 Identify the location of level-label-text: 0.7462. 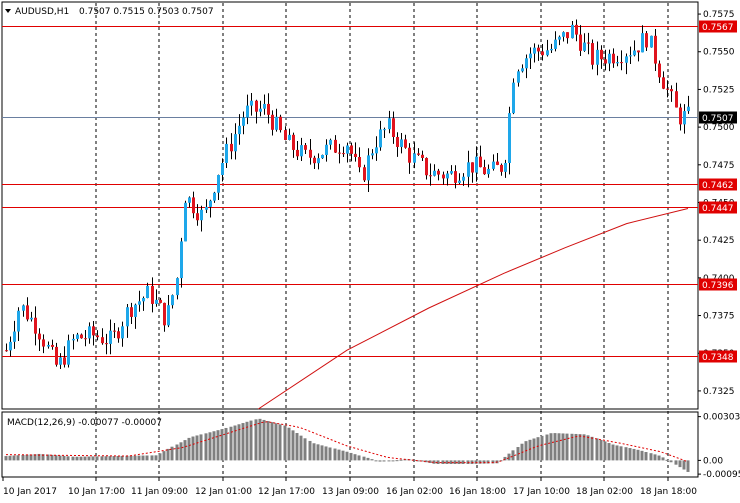
(718, 186).